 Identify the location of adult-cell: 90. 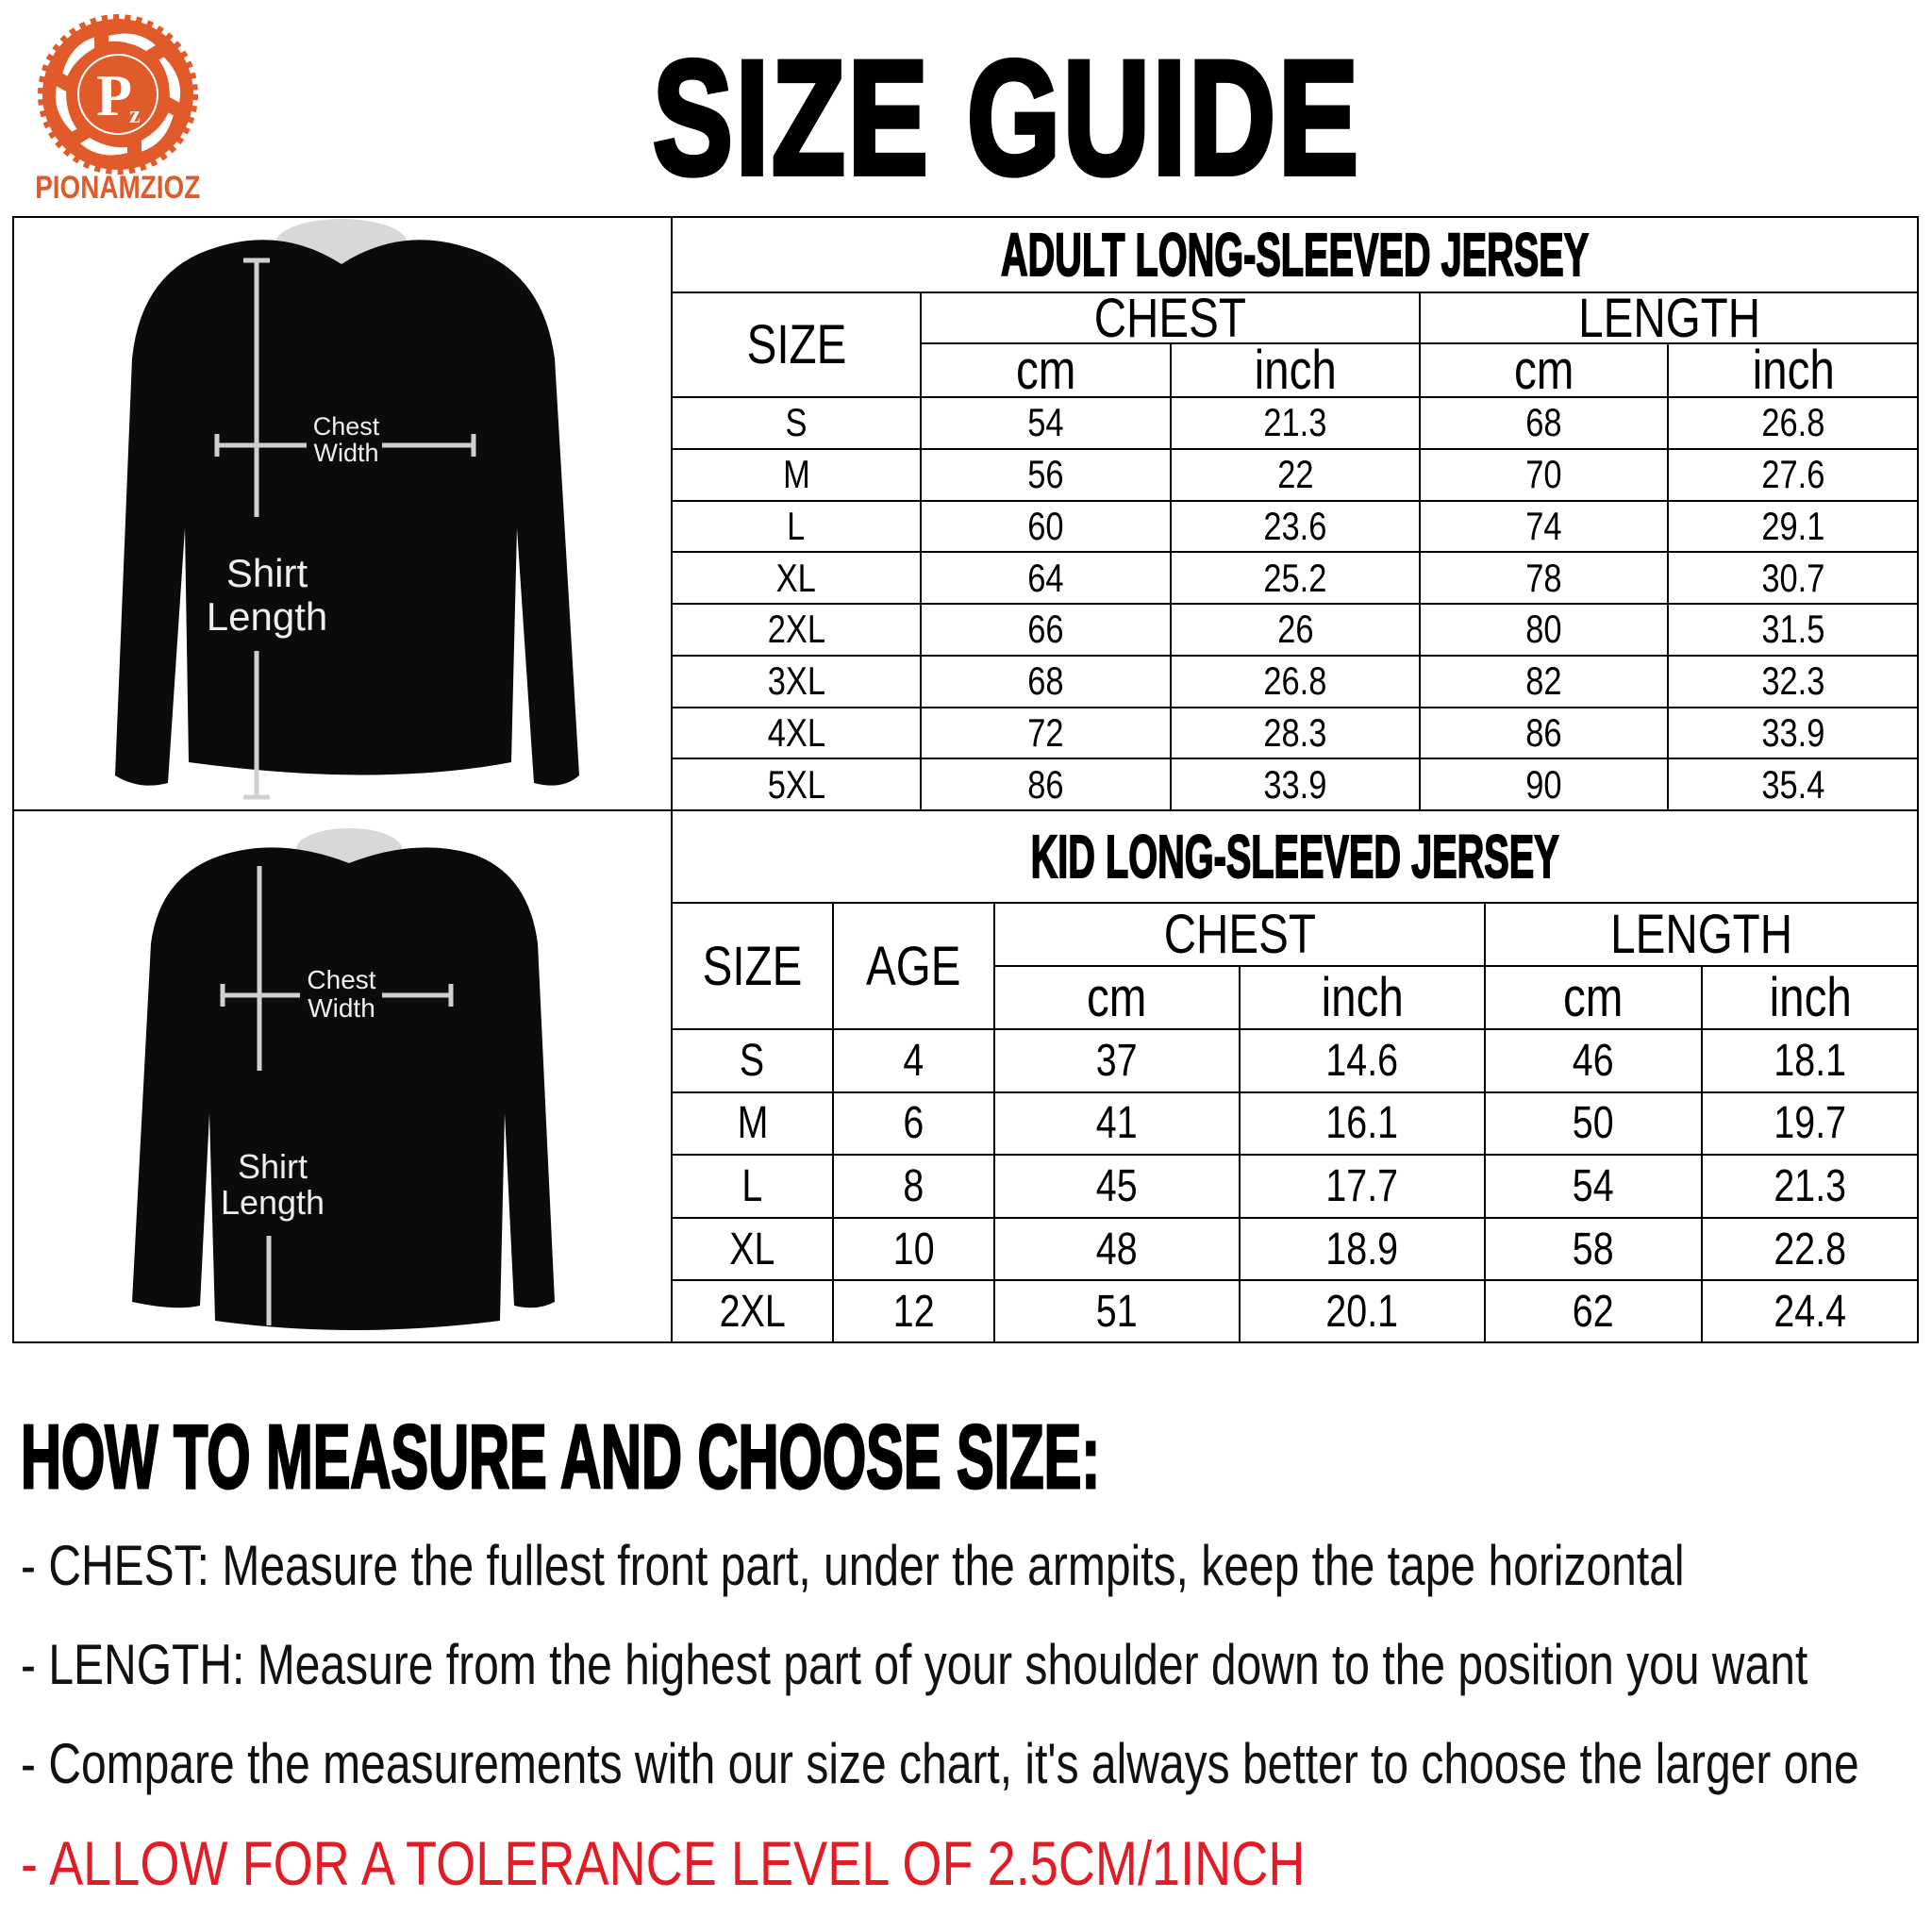
(1544, 784).